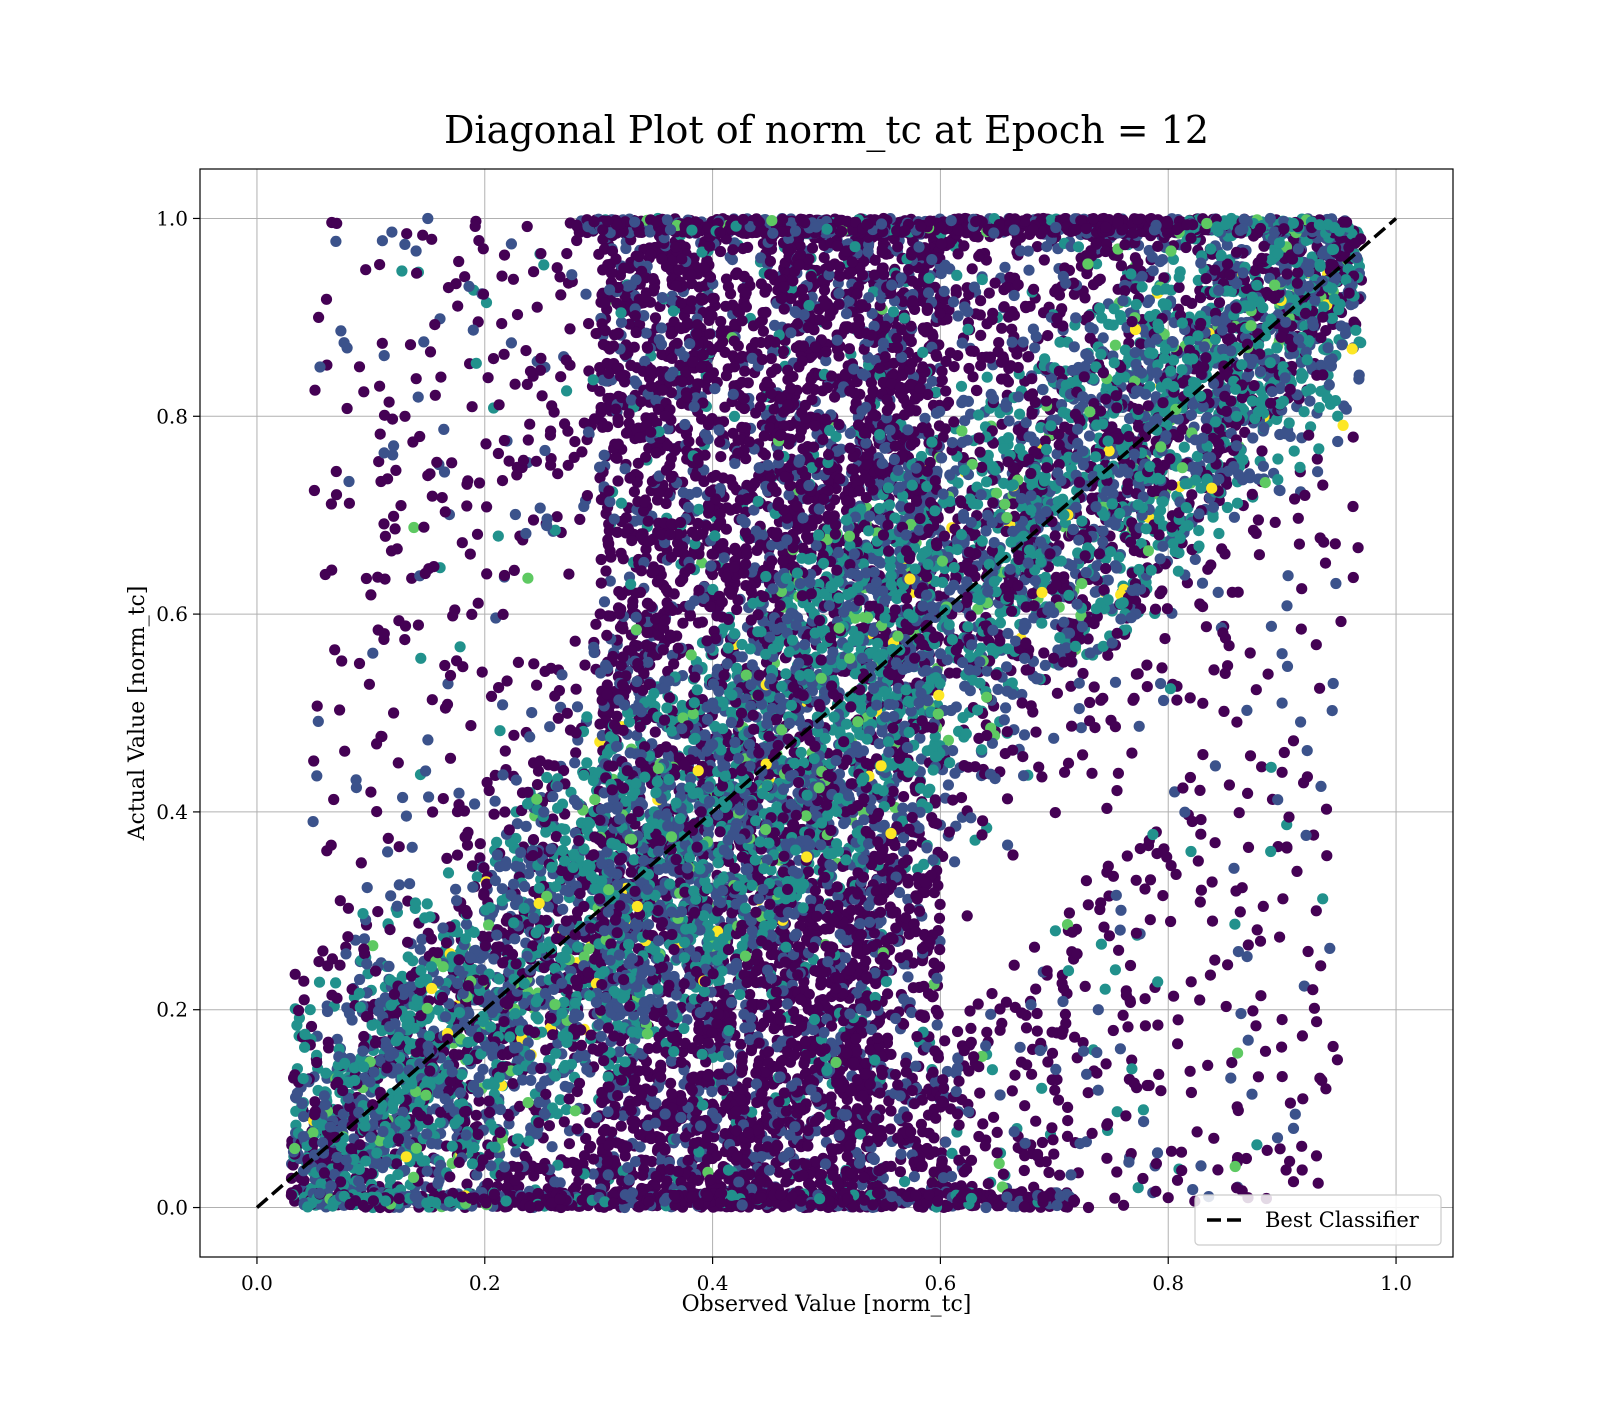 This screenshot has height=1404, width=1600. I want to click on y-axis-label: Actual Value [norm_tc], so click(137, 714).